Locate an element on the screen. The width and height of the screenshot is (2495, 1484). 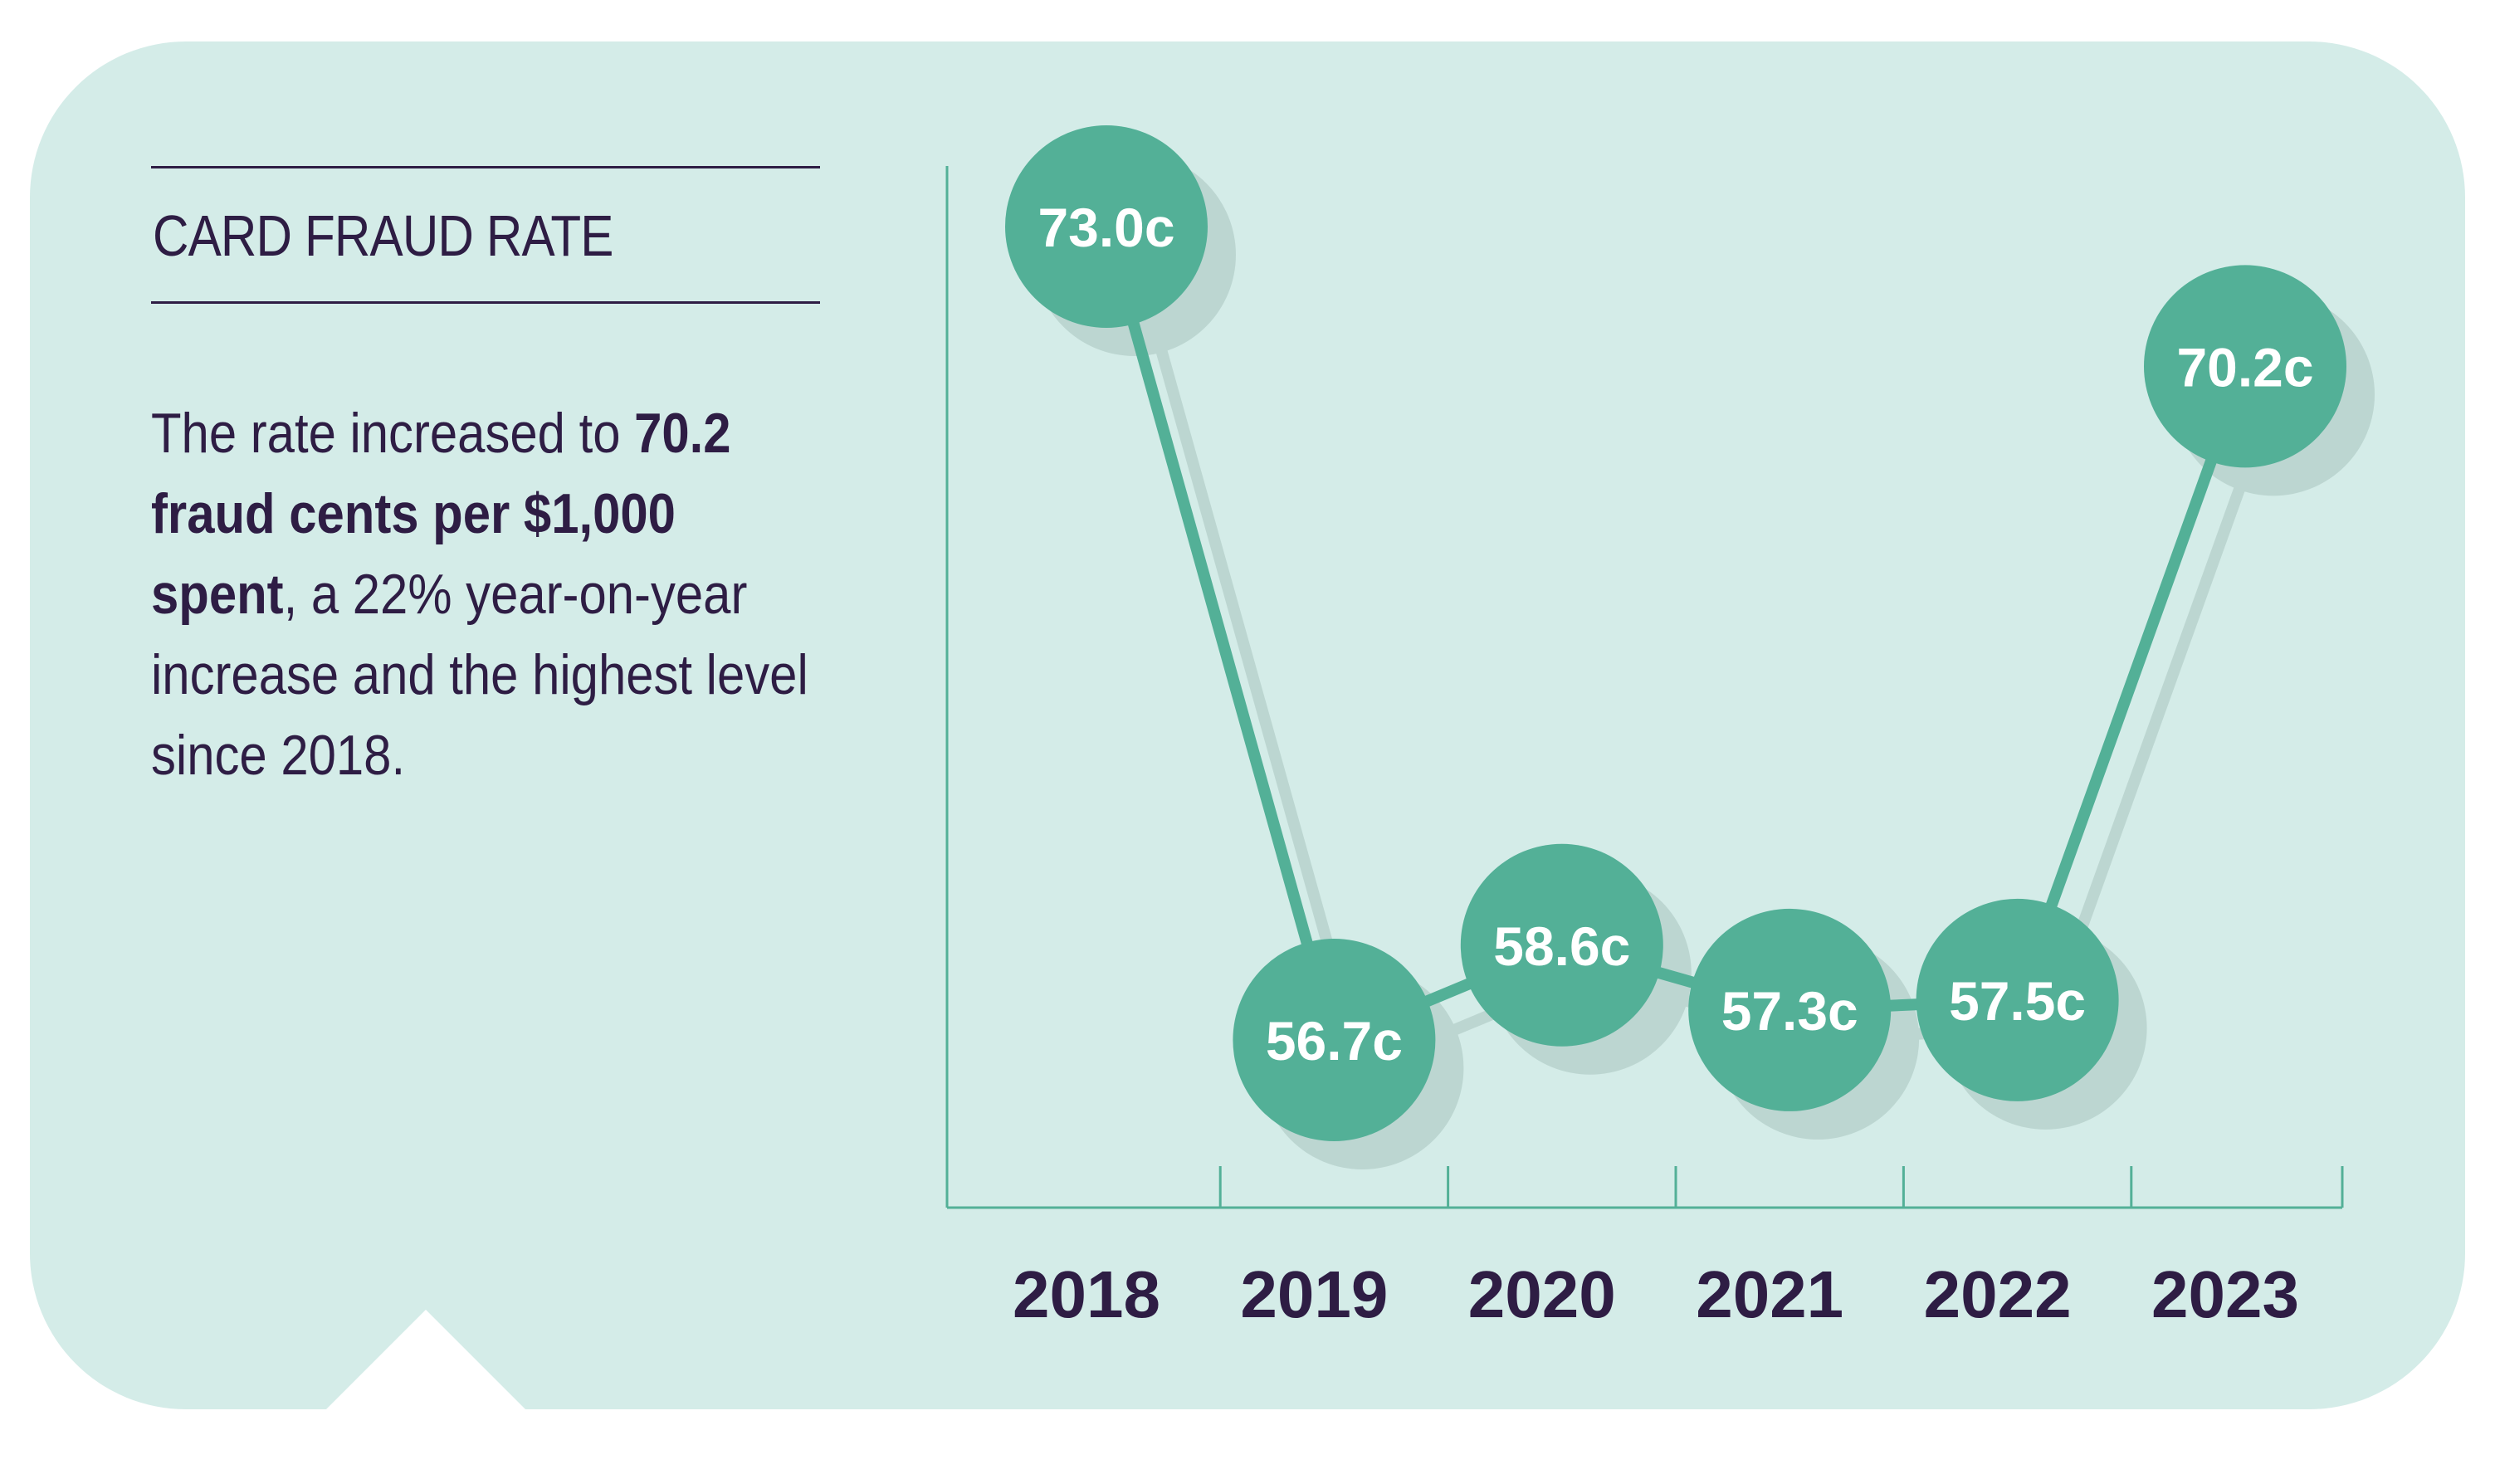
data-label: 56.7c is located at coordinates (1334, 1041).